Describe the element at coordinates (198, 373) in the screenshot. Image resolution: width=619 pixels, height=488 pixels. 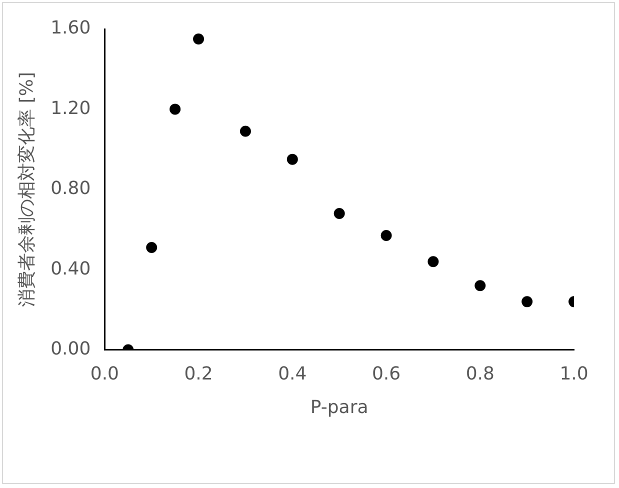
I see `x-tick-label: 0.2` at that location.